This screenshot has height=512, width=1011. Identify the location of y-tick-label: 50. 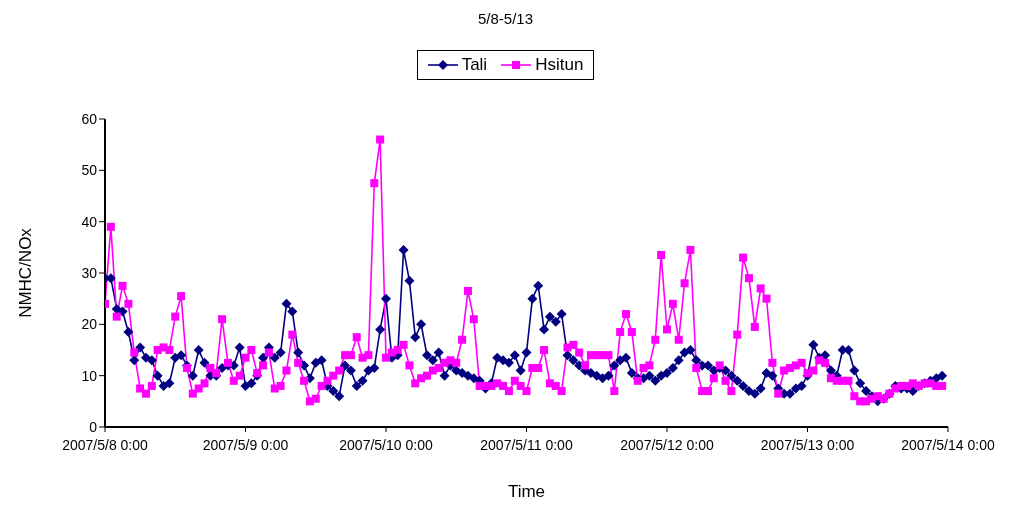
(89, 170).